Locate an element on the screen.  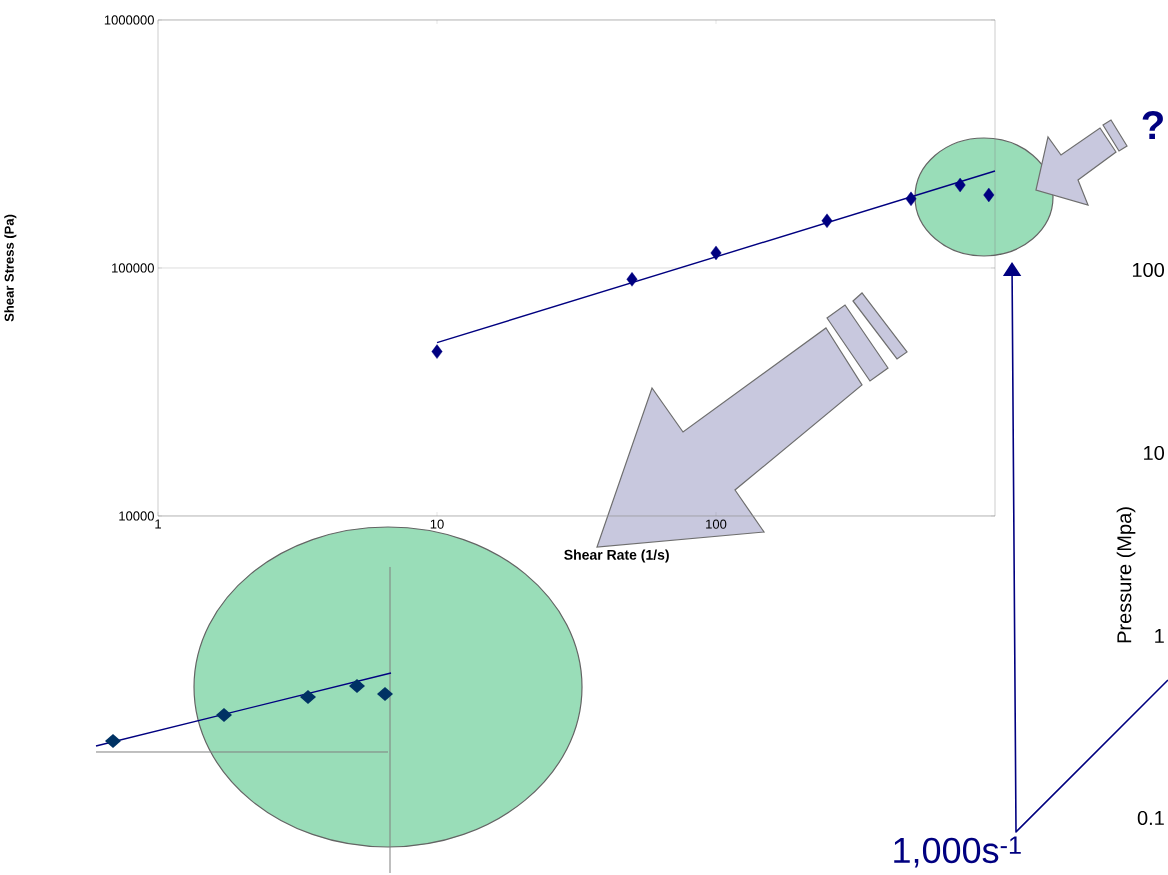
text: 0.1 is located at coordinates (1150, 818).